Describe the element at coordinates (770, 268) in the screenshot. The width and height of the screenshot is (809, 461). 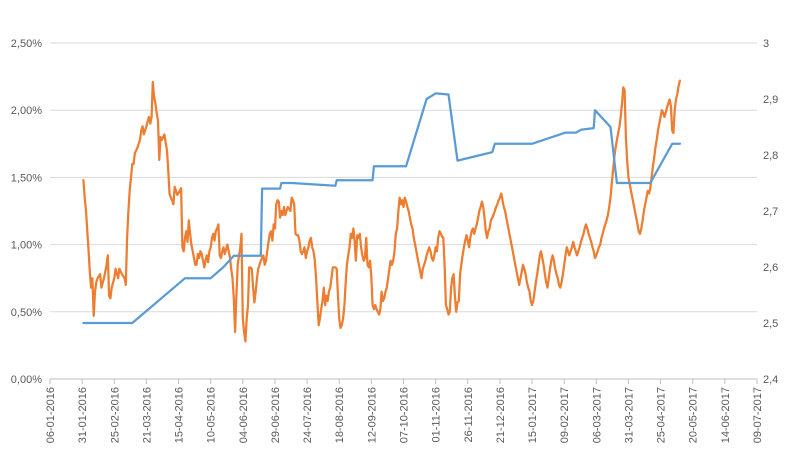
I see `y-right-tick-label: 2,6` at that location.